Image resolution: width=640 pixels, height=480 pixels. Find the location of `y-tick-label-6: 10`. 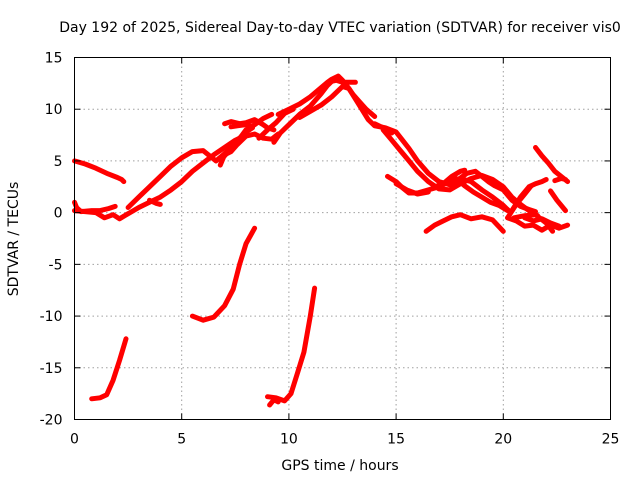

y-tick-label-6: 10 is located at coordinates (54, 110).